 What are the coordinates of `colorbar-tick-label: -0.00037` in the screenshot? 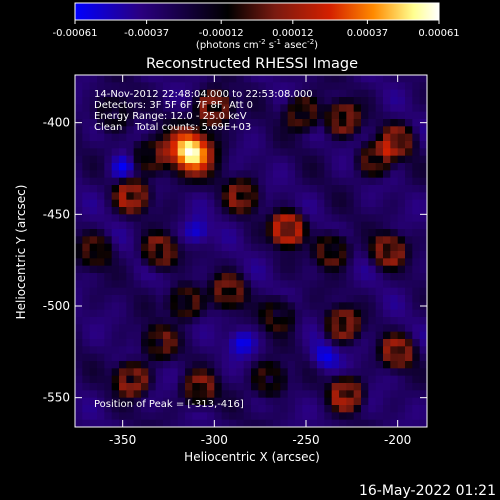 It's located at (146, 33).